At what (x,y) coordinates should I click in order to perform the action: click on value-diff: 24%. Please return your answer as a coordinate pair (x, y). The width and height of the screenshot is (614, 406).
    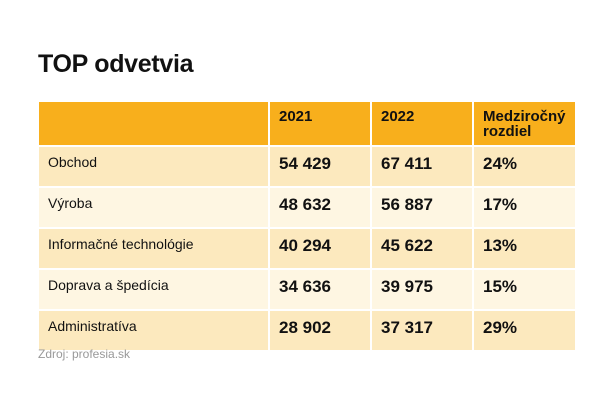
    Looking at the image, I should click on (524, 166).